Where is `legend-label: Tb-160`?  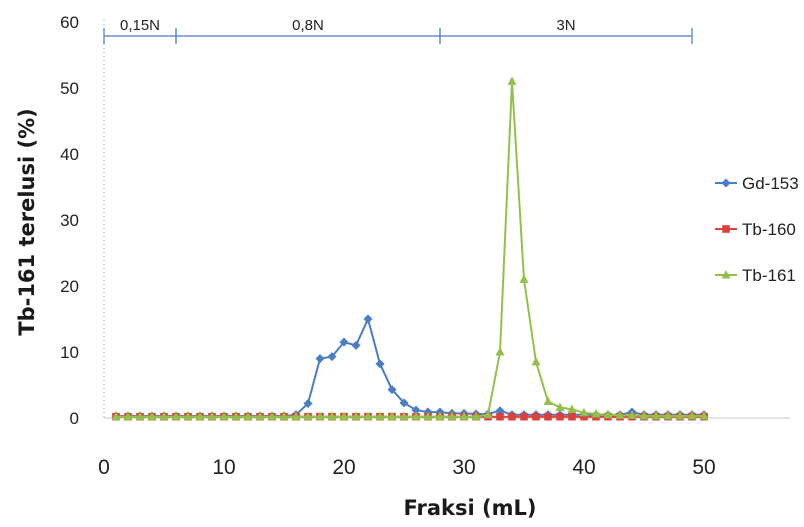
legend-label: Tb-160 is located at coordinates (769, 229).